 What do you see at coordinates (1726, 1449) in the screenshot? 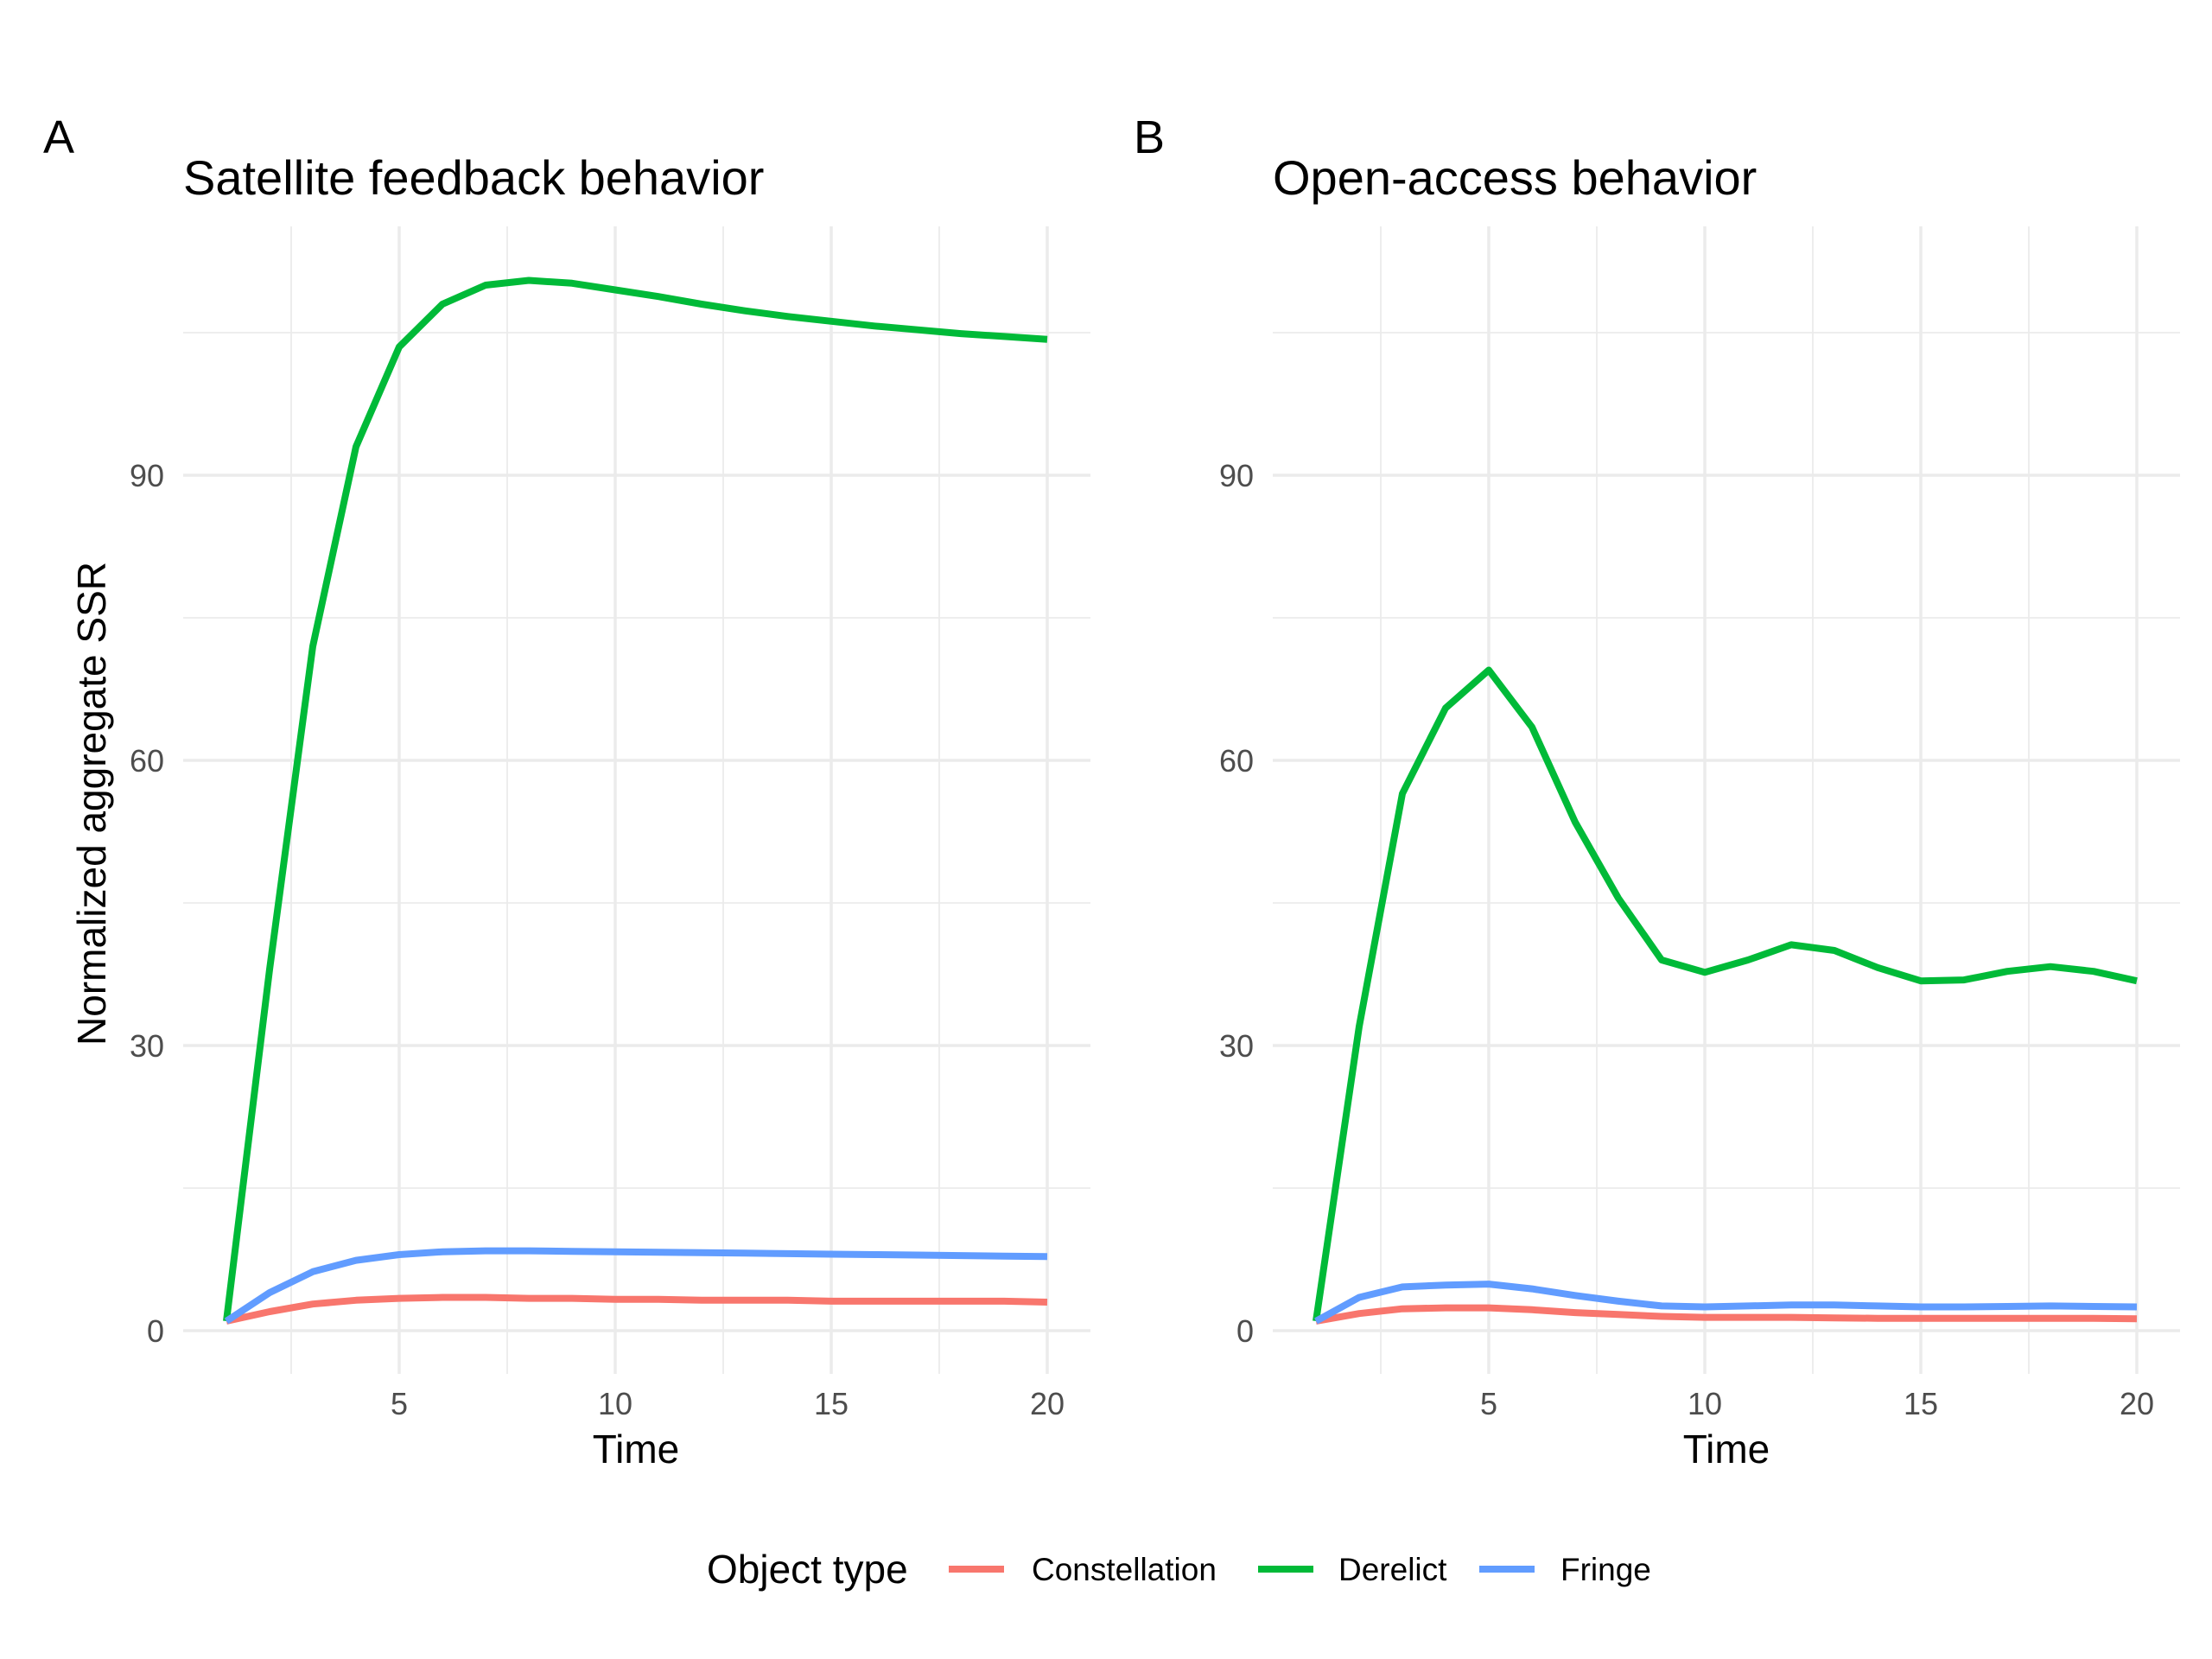
I see `panel-b-x-axis-title: Time` at bounding box center [1726, 1449].